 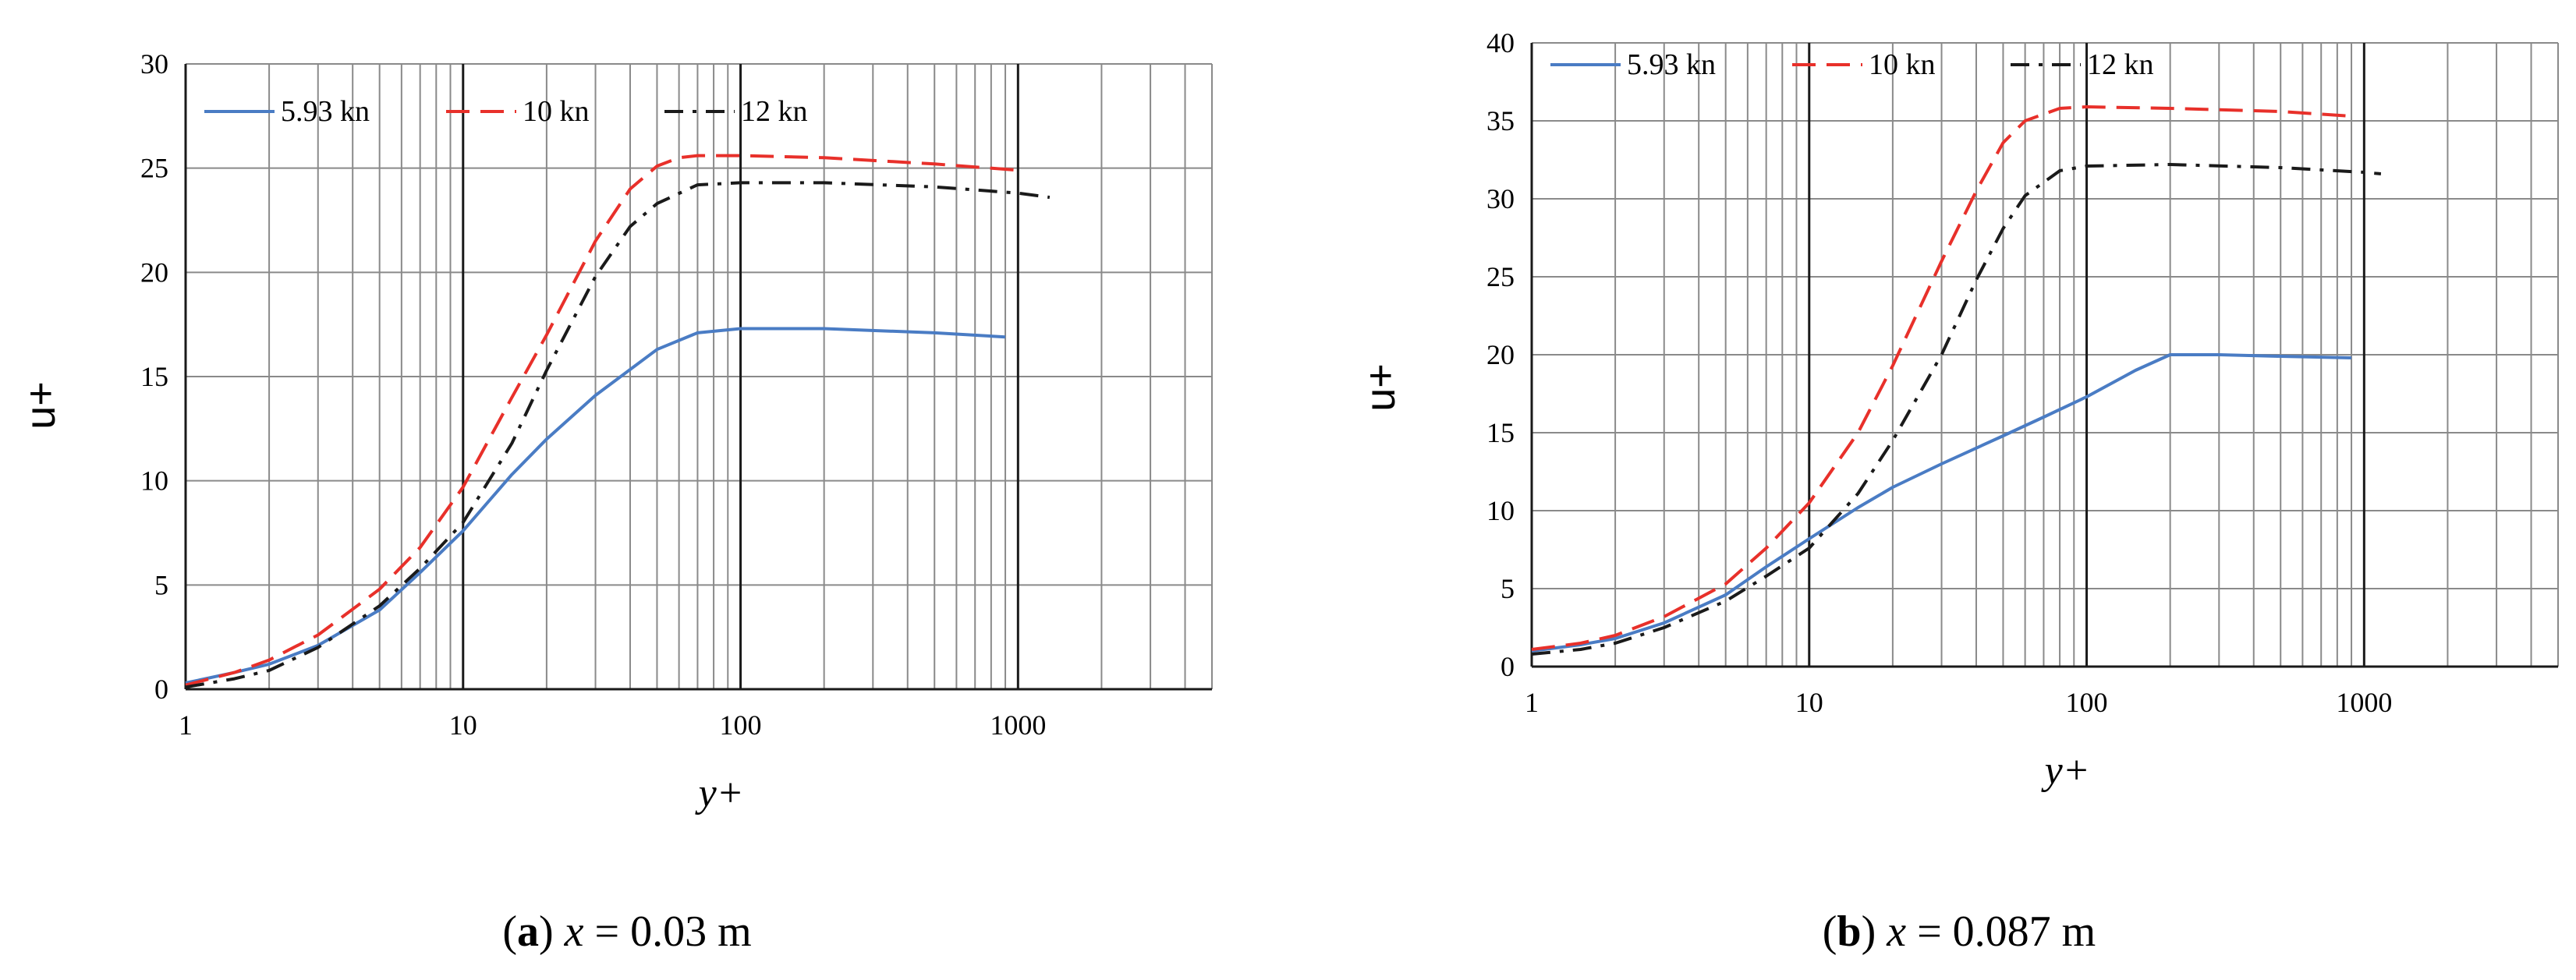 What do you see at coordinates (1500, 120) in the screenshot?
I see `y-tick-label: 35` at bounding box center [1500, 120].